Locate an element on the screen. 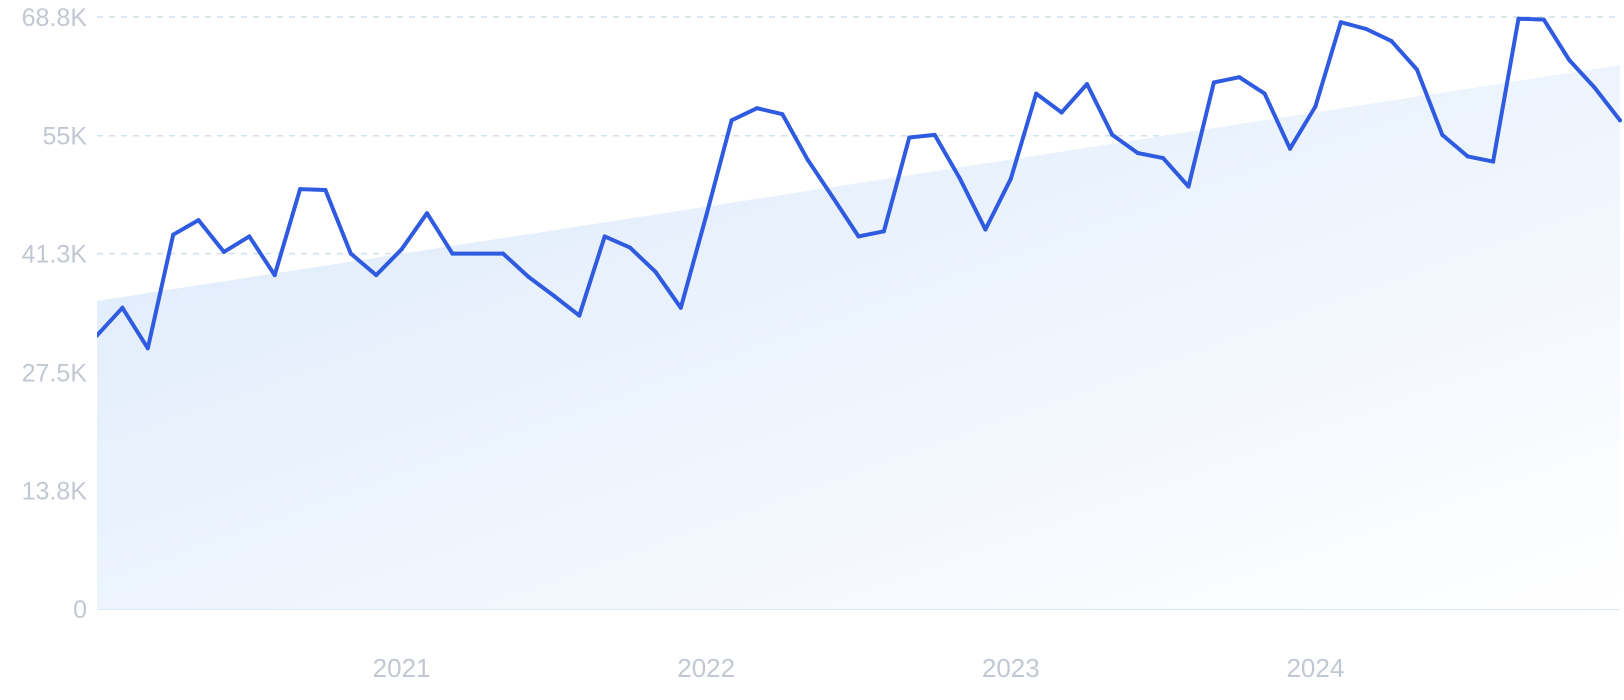 This screenshot has width=1624, height=700. x-tick-label: 2022 is located at coordinates (706, 668).